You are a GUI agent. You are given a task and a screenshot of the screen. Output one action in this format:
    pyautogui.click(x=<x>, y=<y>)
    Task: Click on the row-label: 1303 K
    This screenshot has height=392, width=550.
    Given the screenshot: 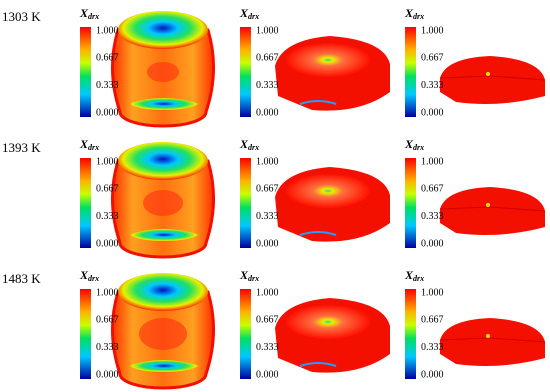 What is the action you would take?
    pyautogui.click(x=21, y=16)
    